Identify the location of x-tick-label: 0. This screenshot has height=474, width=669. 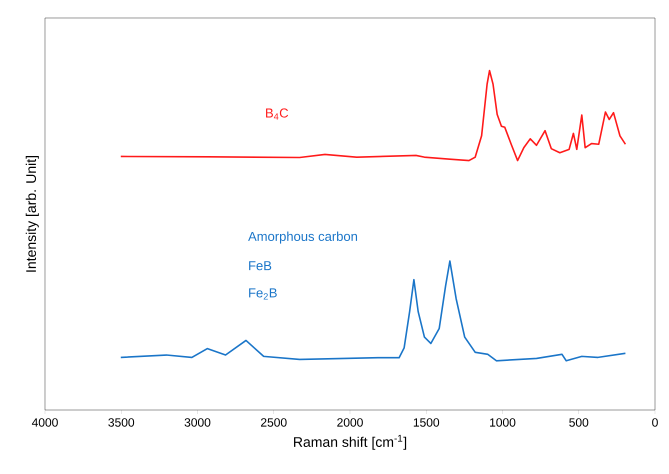
(655, 422).